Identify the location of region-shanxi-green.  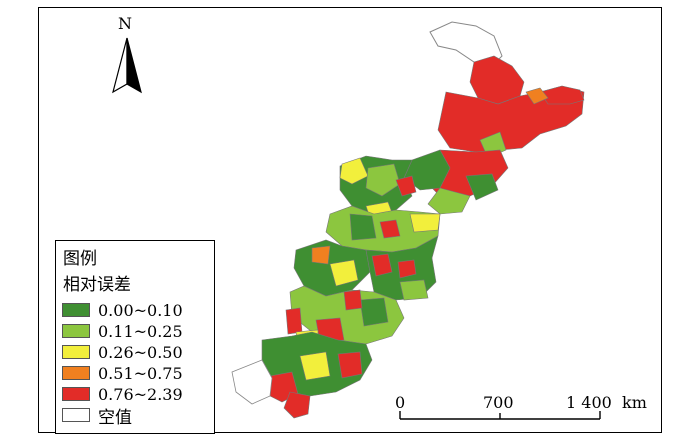
(363, 227).